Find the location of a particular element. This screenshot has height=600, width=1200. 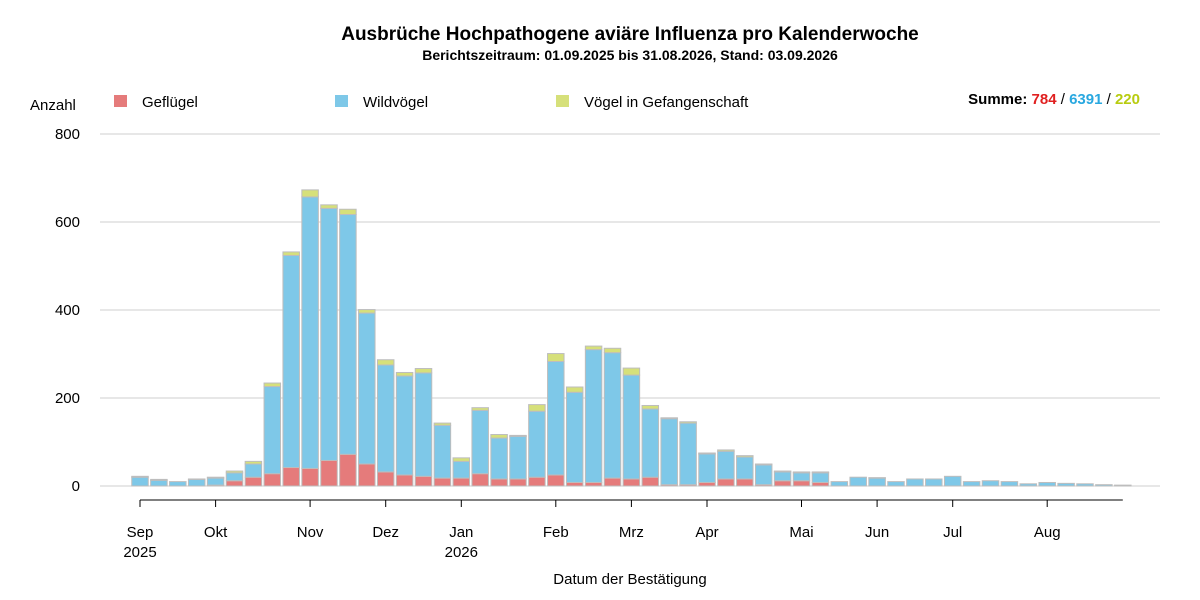

x-tick-year: 2025 is located at coordinates (139, 552).